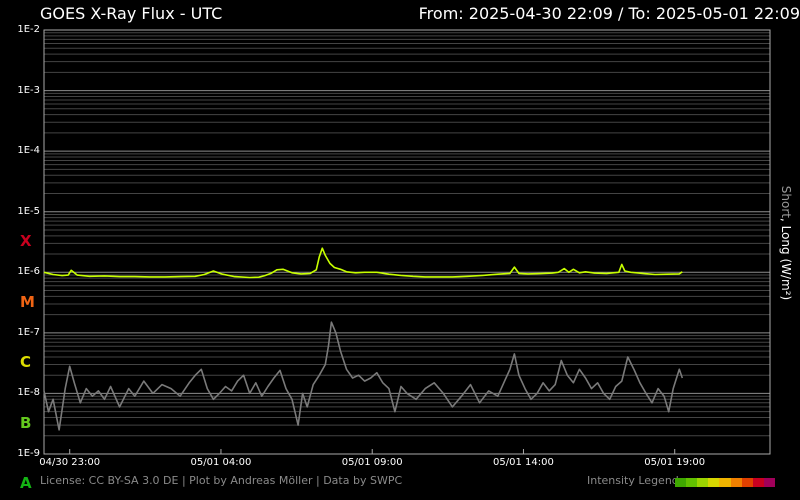  What do you see at coordinates (28, 453) in the screenshot?
I see `y-tick-label: 1E-9` at bounding box center [28, 453].